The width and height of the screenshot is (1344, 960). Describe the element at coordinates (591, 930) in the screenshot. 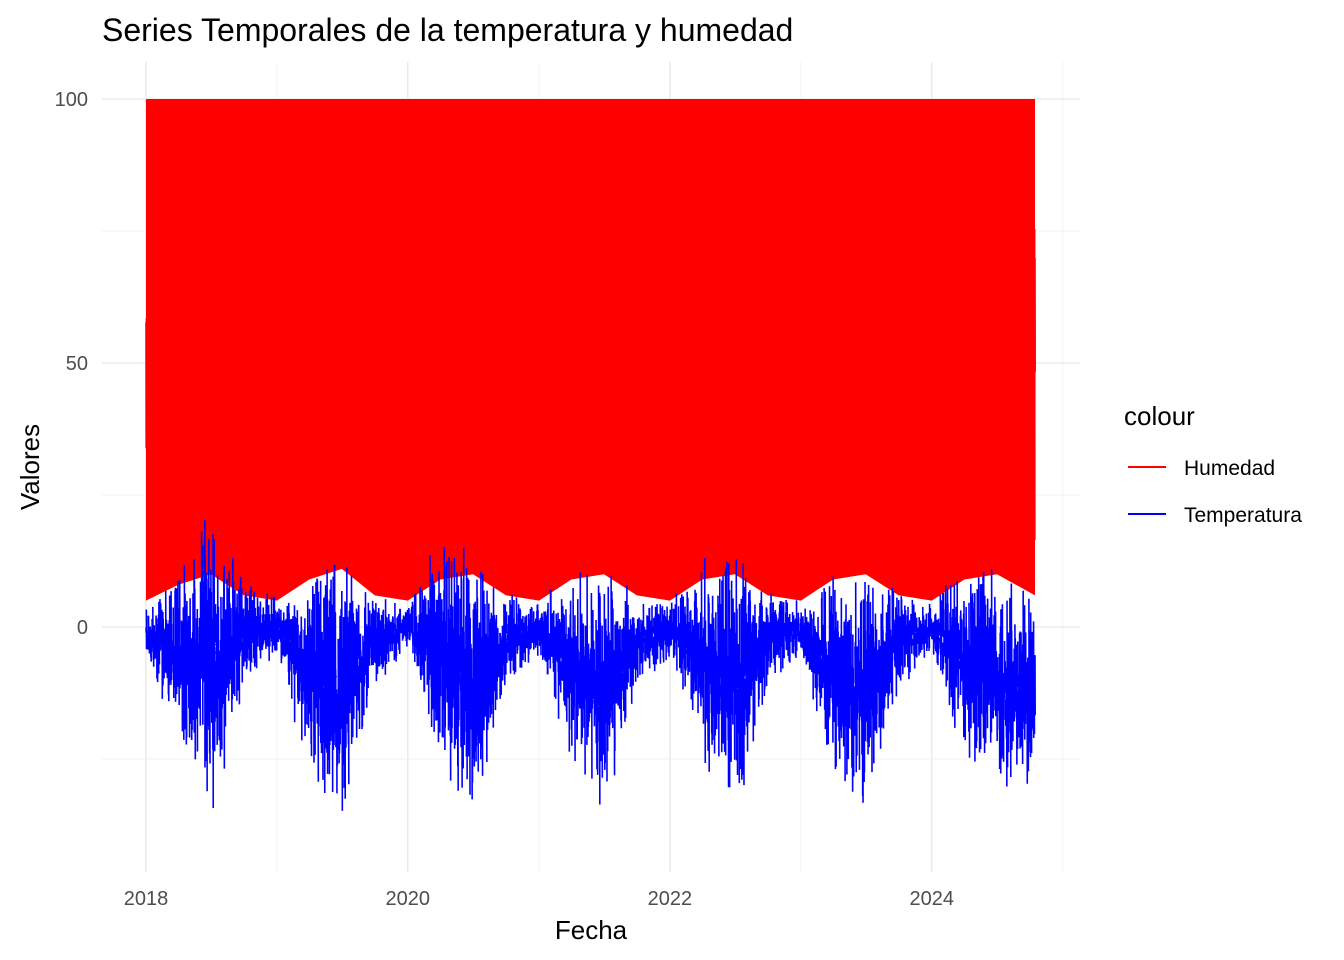

I see `x-axis-label: Fecha` at that location.